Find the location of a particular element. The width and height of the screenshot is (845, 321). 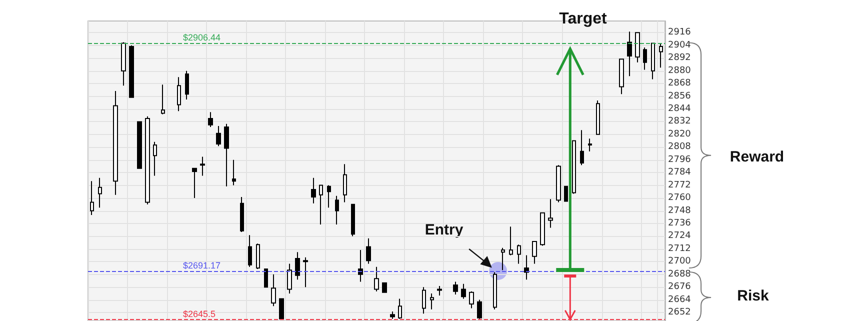

y-tick-label: 2712 is located at coordinates (679, 249).